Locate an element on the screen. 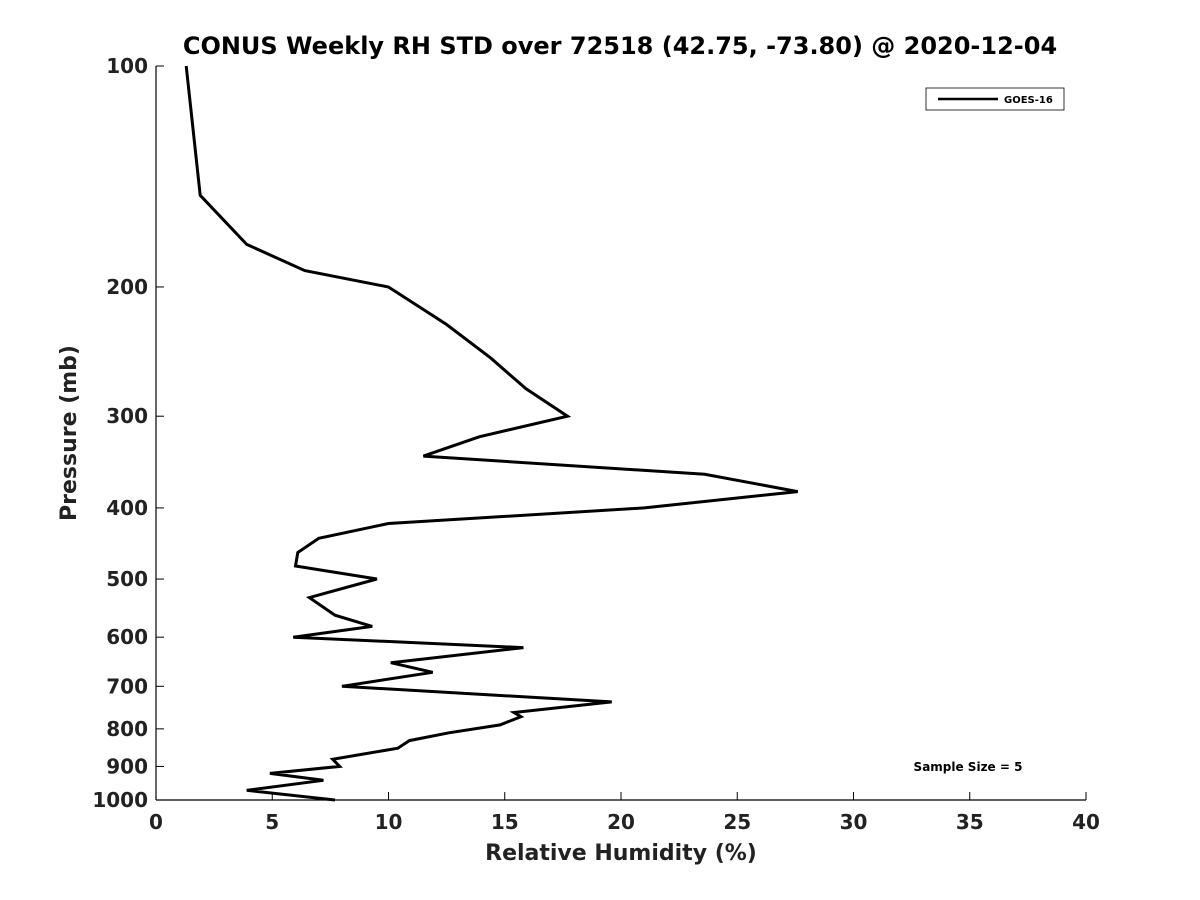 The height and width of the screenshot is (900, 1200). y-tick-label: 500 is located at coordinates (127, 579).